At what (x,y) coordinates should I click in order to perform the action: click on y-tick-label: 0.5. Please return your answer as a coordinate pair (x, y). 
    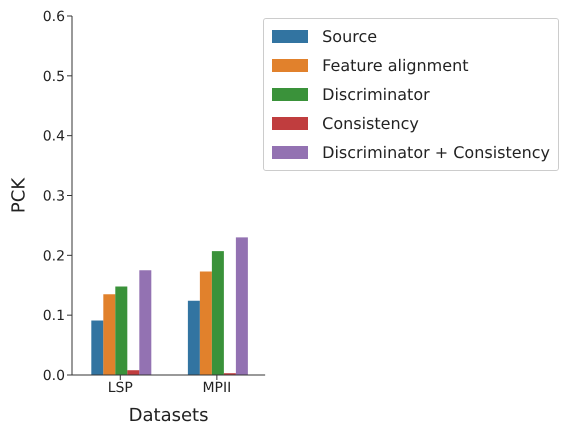
    Looking at the image, I should click on (53, 76).